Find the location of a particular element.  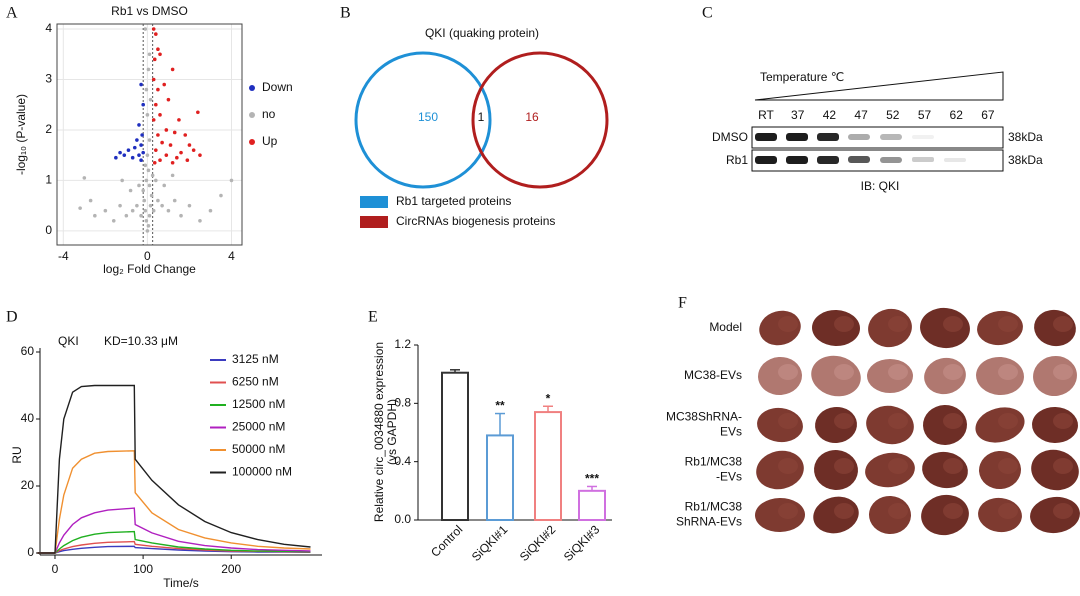

gradient-triangle is located at coordinates (879, 86).